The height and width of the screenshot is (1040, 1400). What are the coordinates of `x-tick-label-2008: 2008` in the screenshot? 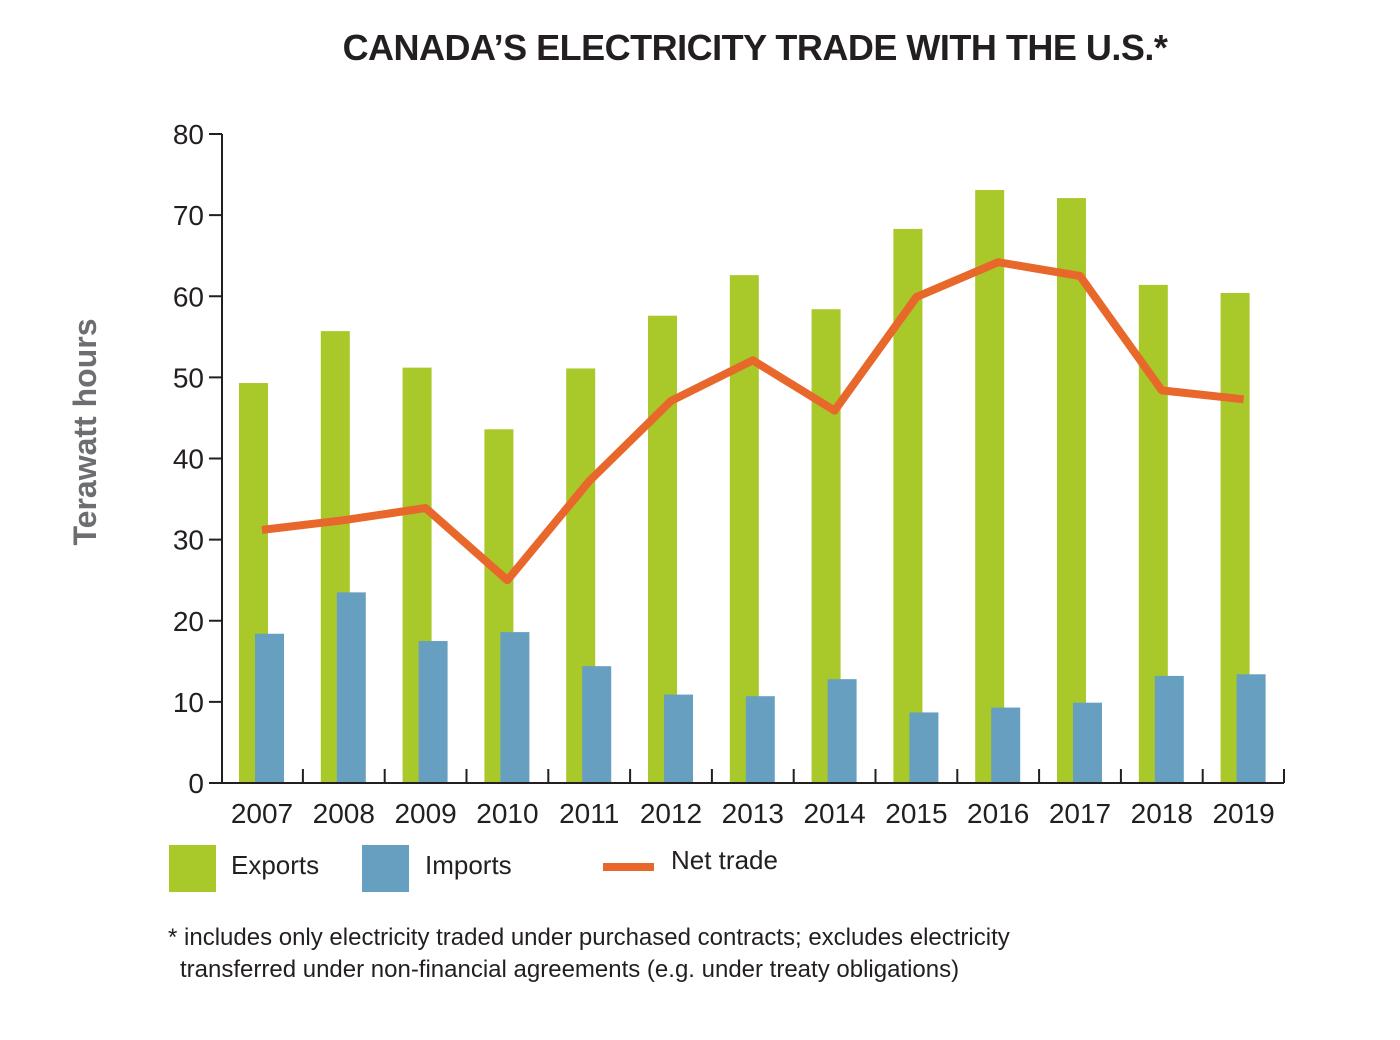 It's located at (344, 813).